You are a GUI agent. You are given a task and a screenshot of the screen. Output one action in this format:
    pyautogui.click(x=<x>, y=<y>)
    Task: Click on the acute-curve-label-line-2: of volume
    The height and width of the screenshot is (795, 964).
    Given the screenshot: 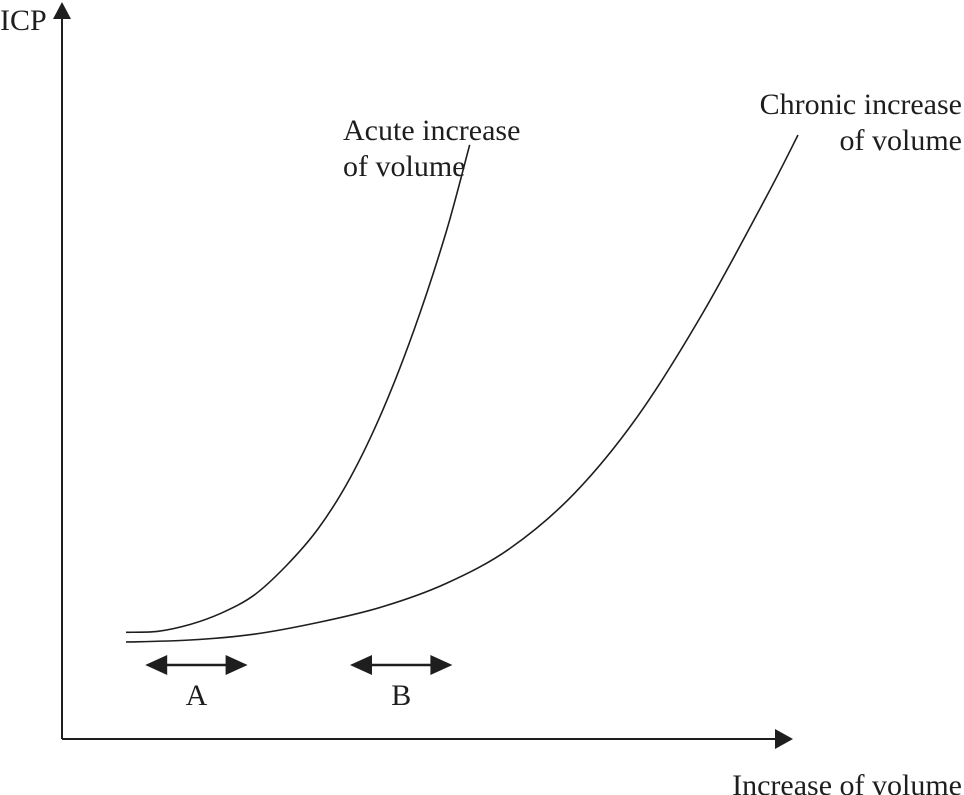 What is the action you would take?
    pyautogui.click(x=404, y=166)
    